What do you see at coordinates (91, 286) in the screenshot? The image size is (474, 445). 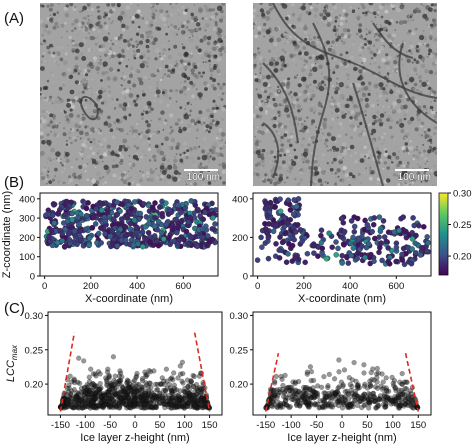 I see `x-tick-label: 200` at bounding box center [91, 286].